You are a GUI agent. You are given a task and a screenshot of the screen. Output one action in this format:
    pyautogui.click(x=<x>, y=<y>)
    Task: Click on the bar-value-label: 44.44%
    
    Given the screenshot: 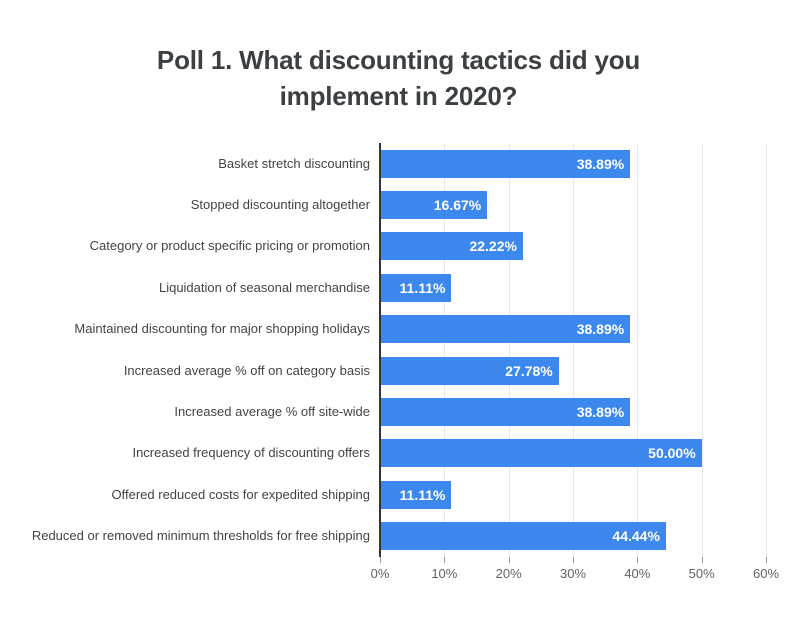 What is the action you would take?
    pyautogui.click(x=636, y=536)
    